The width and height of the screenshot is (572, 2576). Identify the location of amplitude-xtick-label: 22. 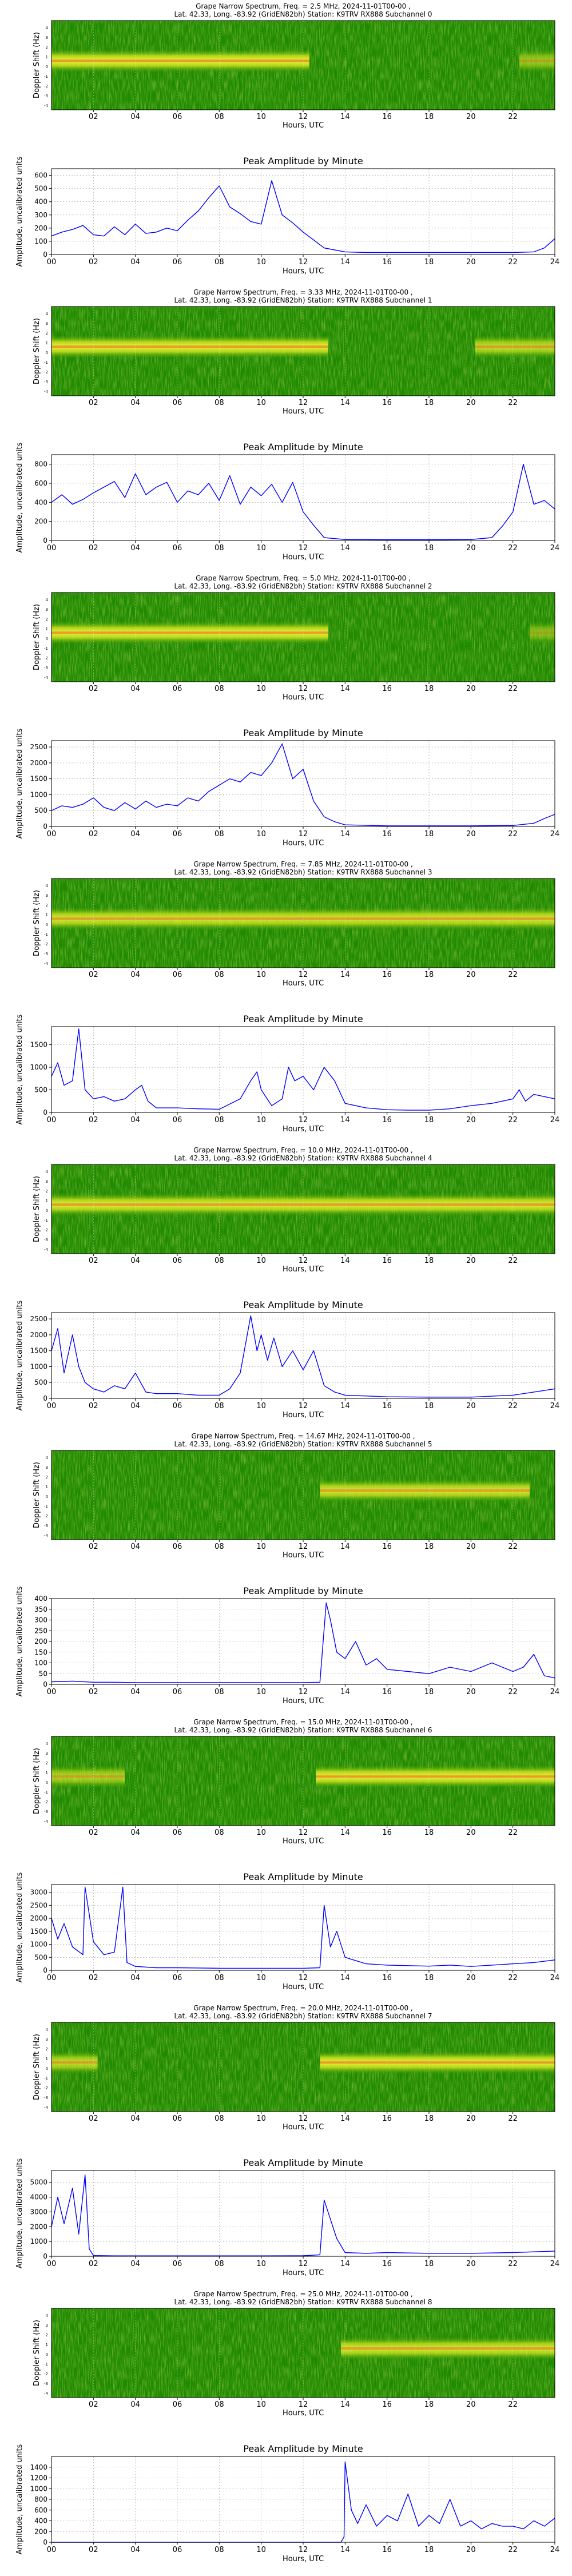
(513, 1978).